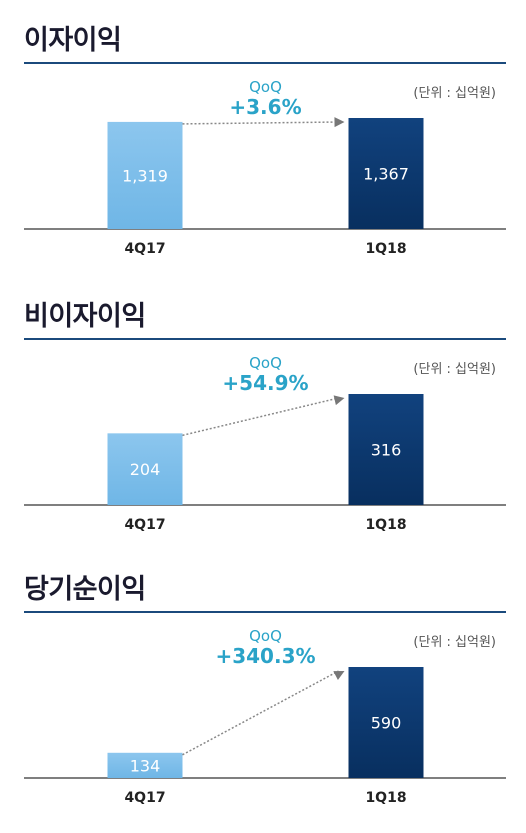 This screenshot has height=833, width=526. Describe the element at coordinates (85, 589) in the screenshot. I see `panel-title: 당기순이익` at that location.